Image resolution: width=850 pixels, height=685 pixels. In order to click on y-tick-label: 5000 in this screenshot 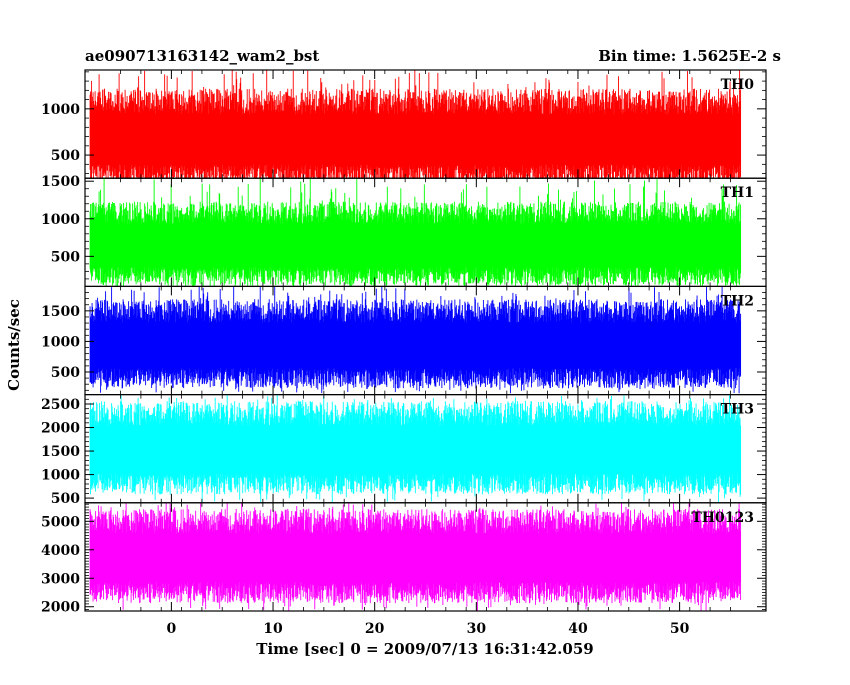, I will do `click(60, 522)`.